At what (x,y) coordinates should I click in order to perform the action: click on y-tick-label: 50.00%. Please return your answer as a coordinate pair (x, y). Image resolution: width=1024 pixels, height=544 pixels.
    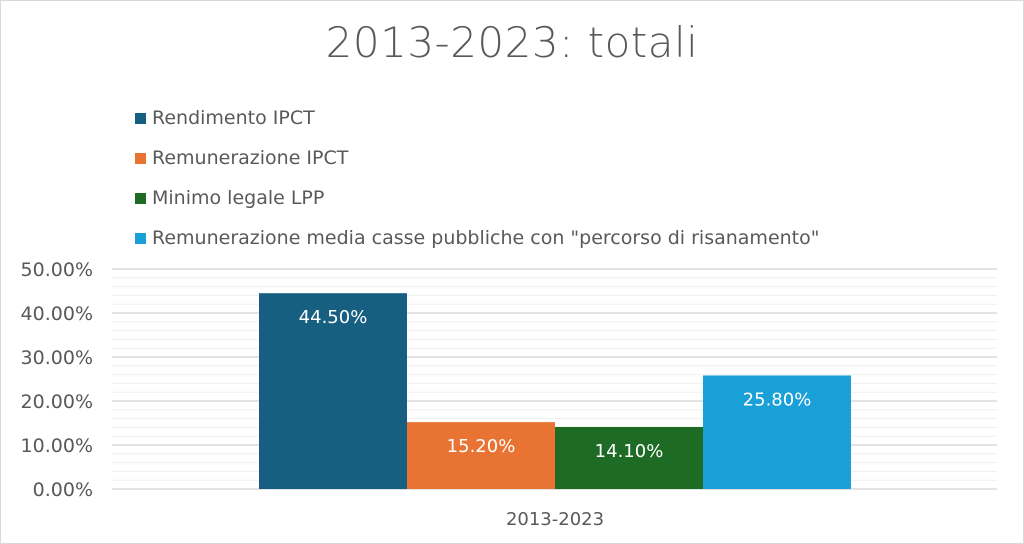
    Looking at the image, I should click on (57, 270).